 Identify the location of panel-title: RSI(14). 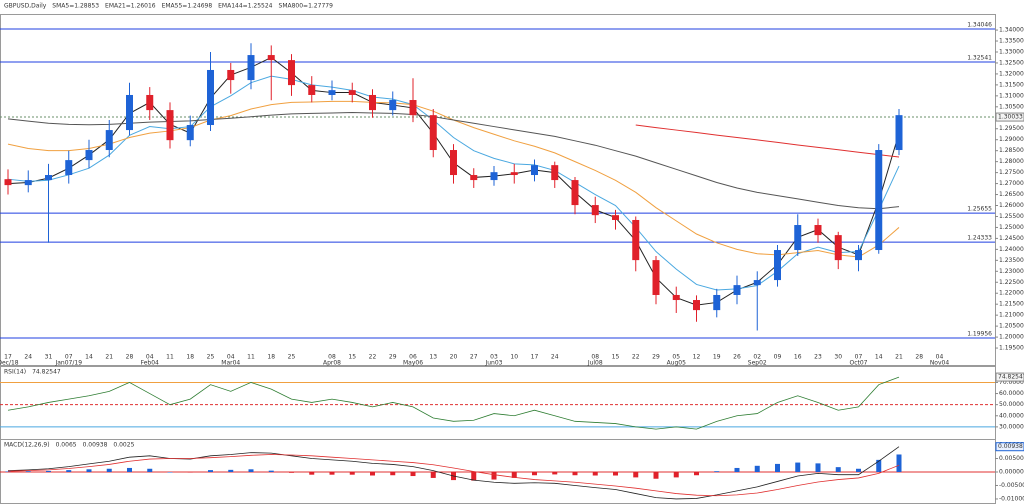
(15, 372).